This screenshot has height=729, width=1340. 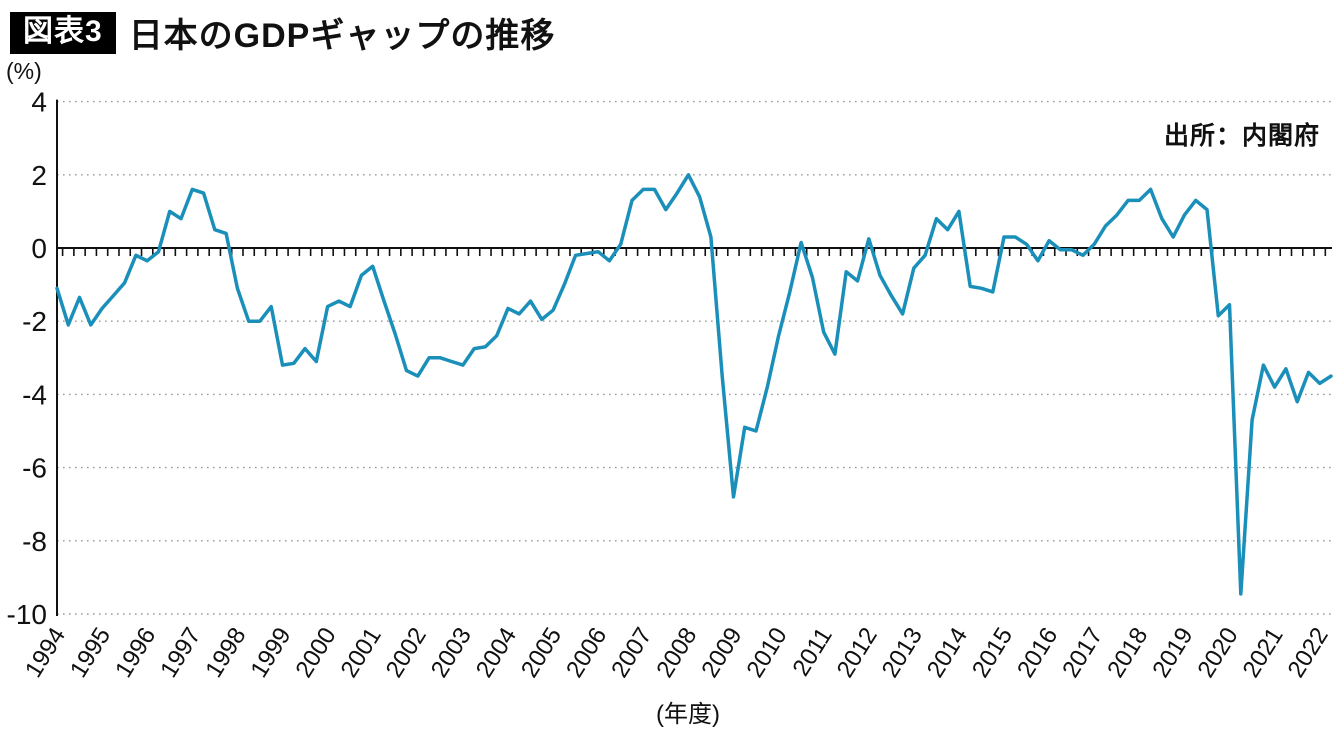 I want to click on x-tick-label: 2013, so click(x=902, y=653).